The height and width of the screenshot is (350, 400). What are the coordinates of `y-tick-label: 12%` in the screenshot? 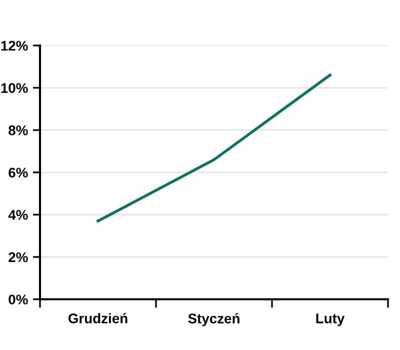 It's located at (14, 45).